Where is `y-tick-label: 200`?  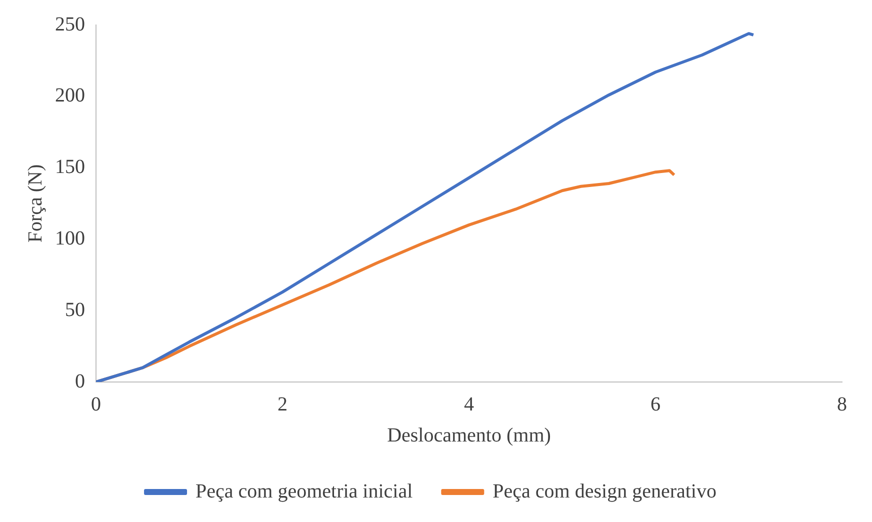
y-tick-label: 200 is located at coordinates (70, 95).